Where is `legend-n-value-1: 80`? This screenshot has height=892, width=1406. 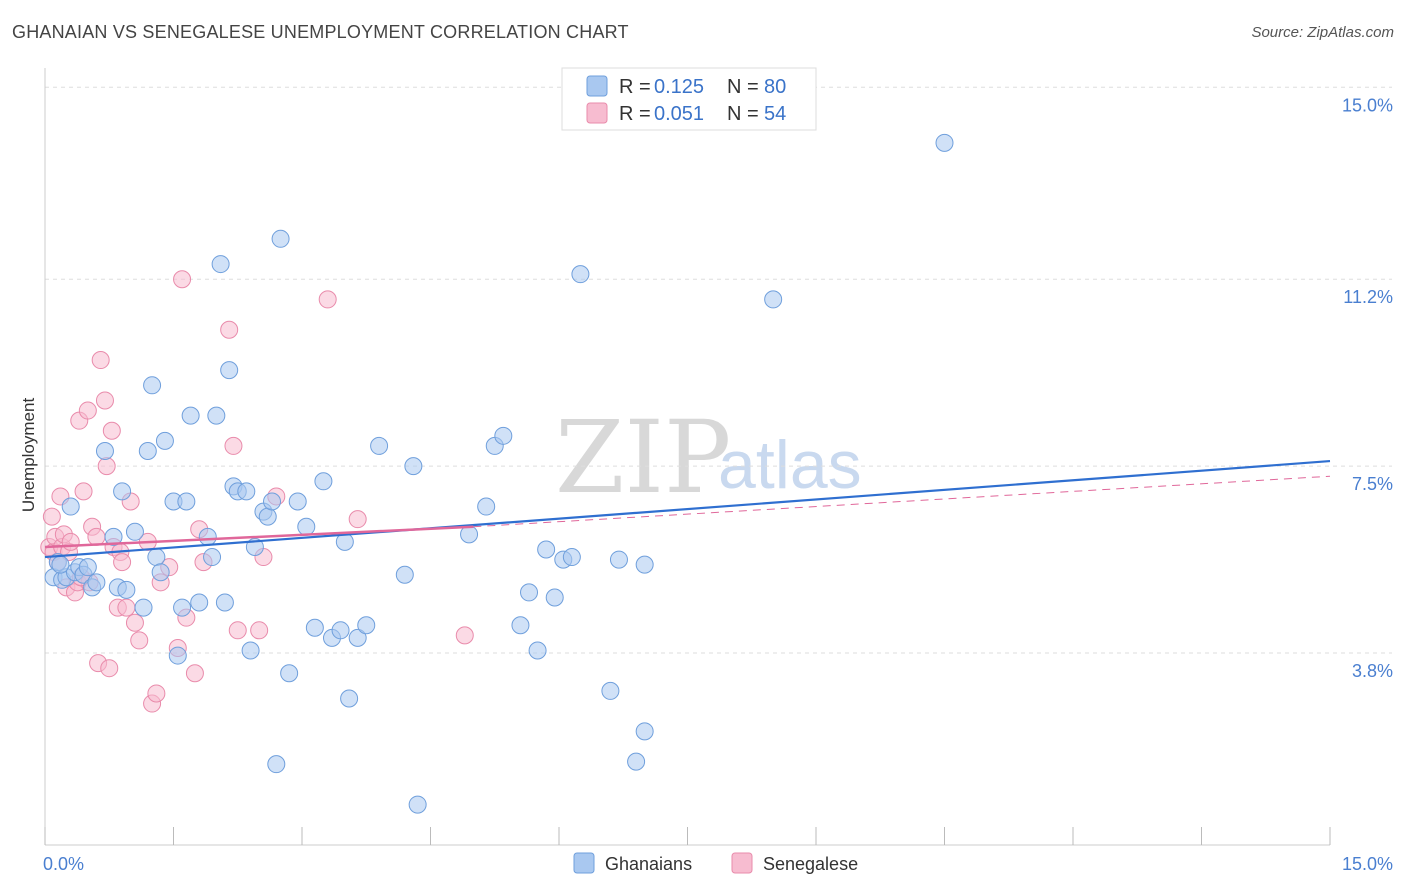
legend-n-value-1: 80 is located at coordinates (775, 87).